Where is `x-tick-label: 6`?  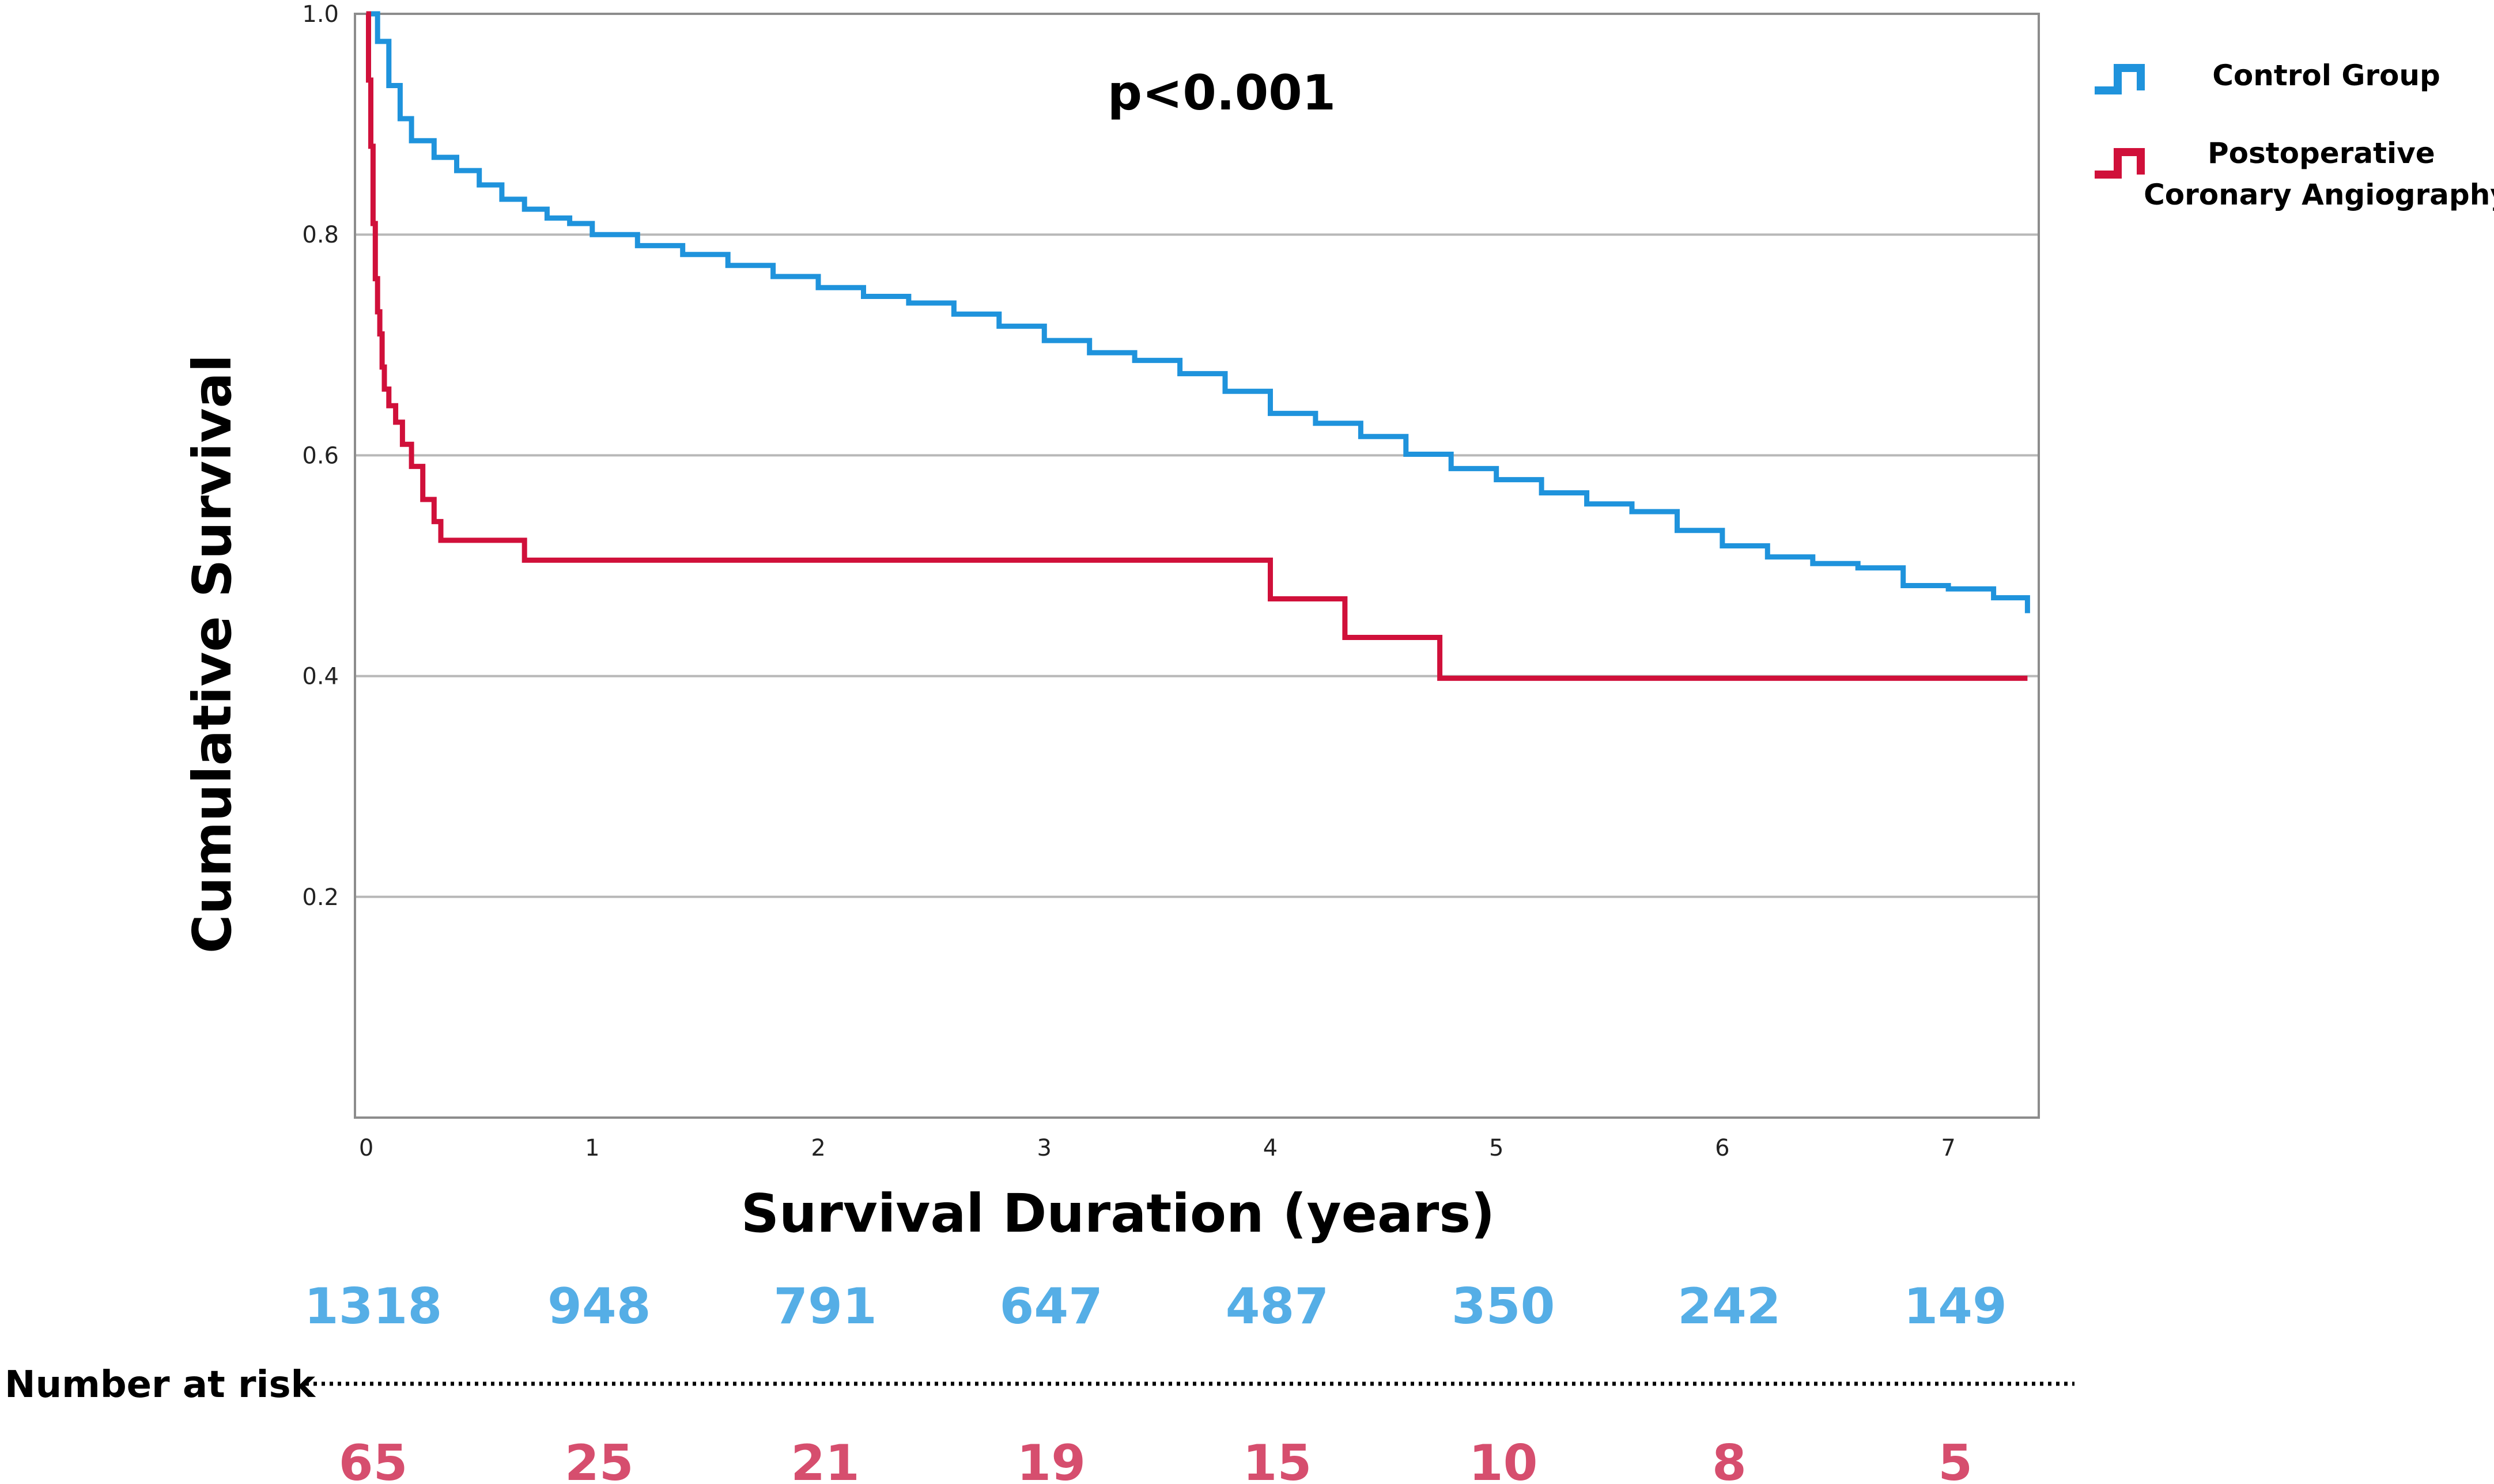
x-tick-label: 6 is located at coordinates (1722, 1148).